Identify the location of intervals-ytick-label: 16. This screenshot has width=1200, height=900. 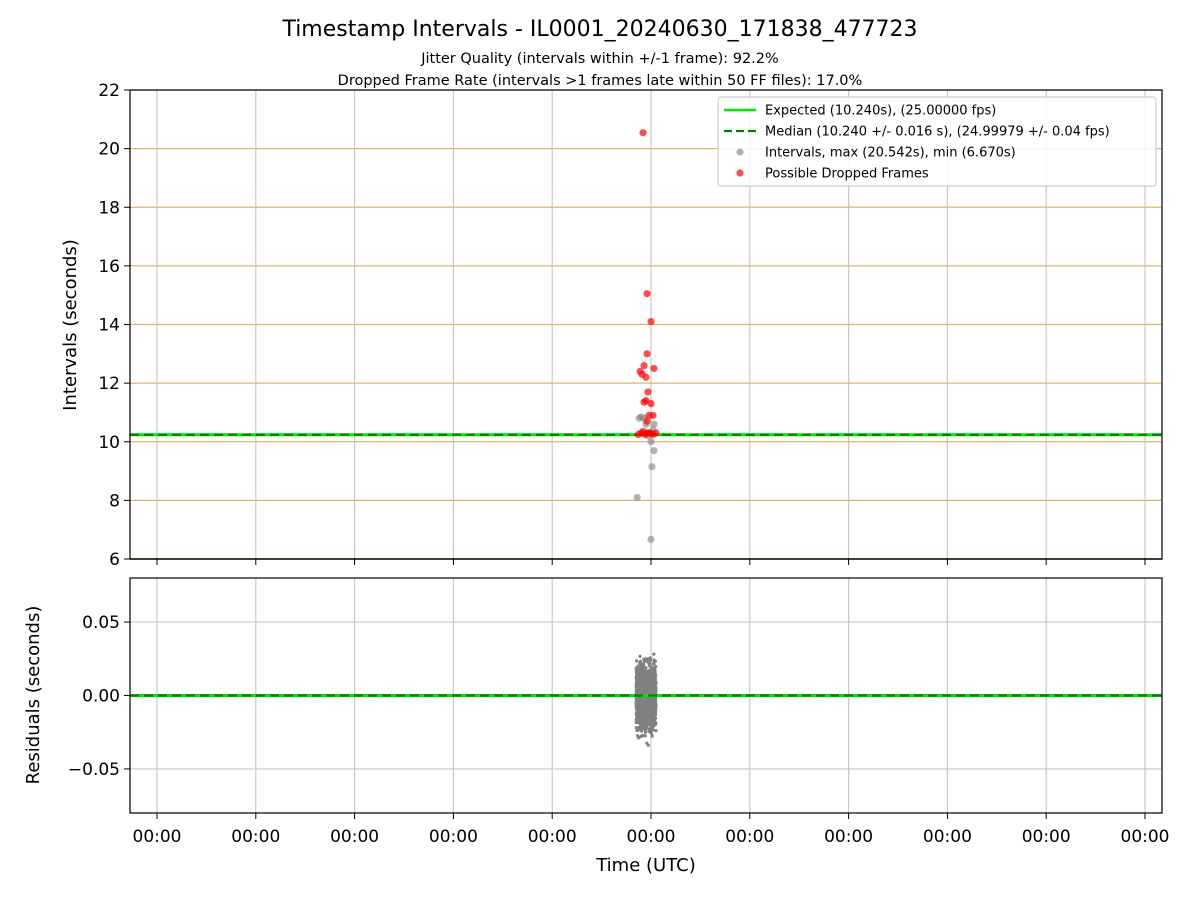
(109, 267).